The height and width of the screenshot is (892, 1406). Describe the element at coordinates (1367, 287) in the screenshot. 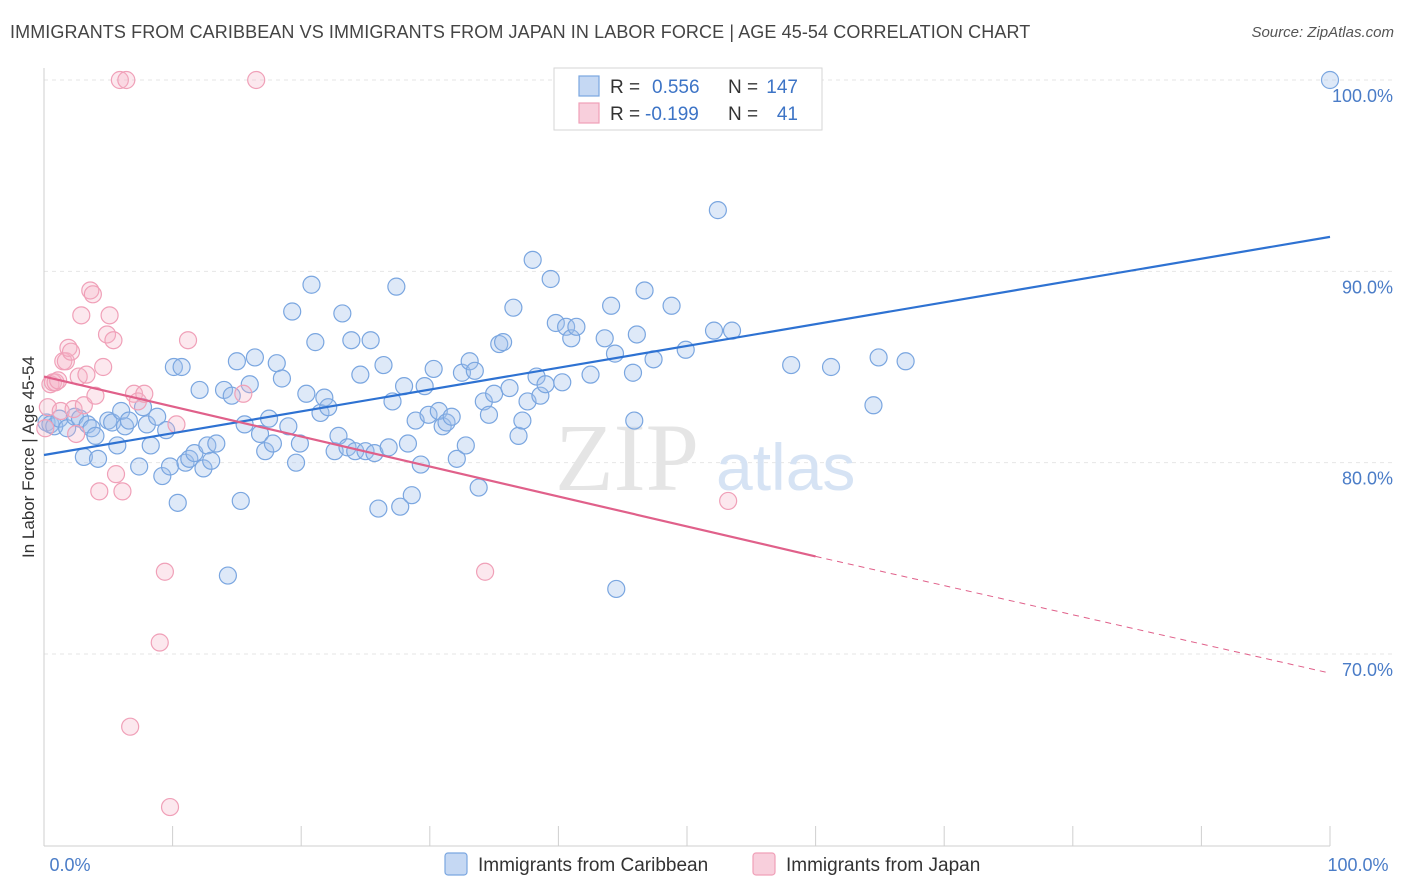

I see `y-tick-label-90: 90.0%` at that location.